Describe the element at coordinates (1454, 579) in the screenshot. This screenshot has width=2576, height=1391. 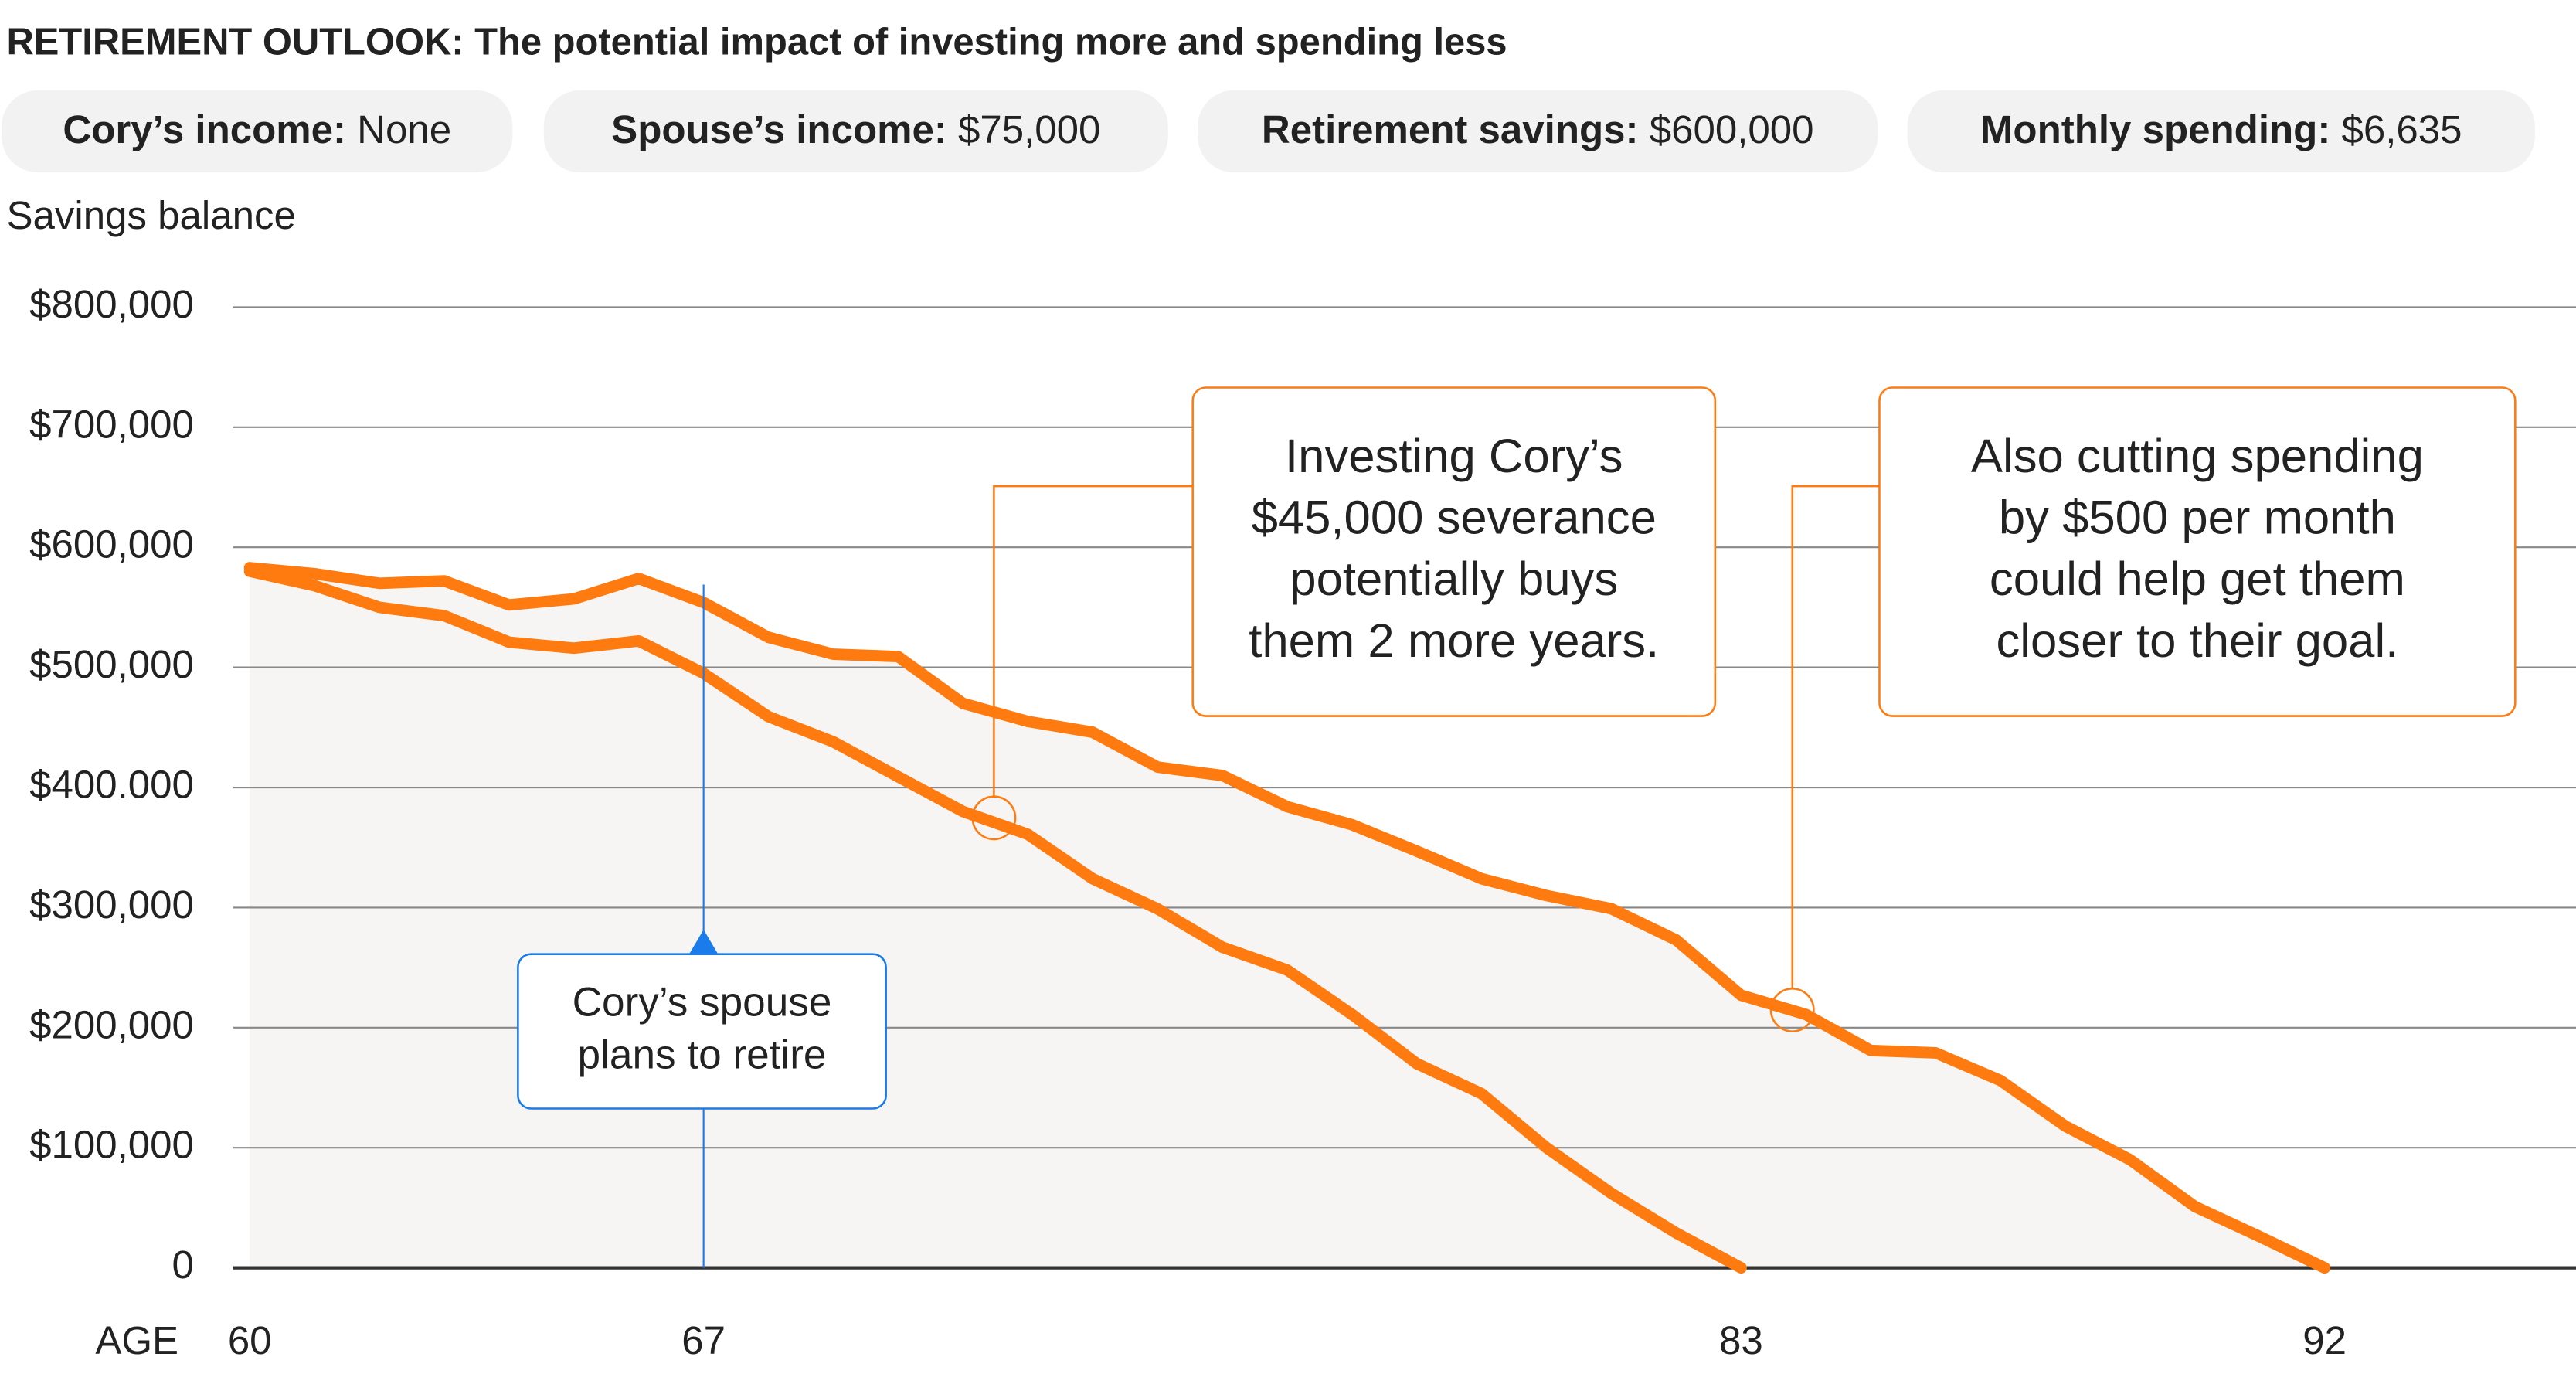
I see `annotation-text: potentially buys` at that location.